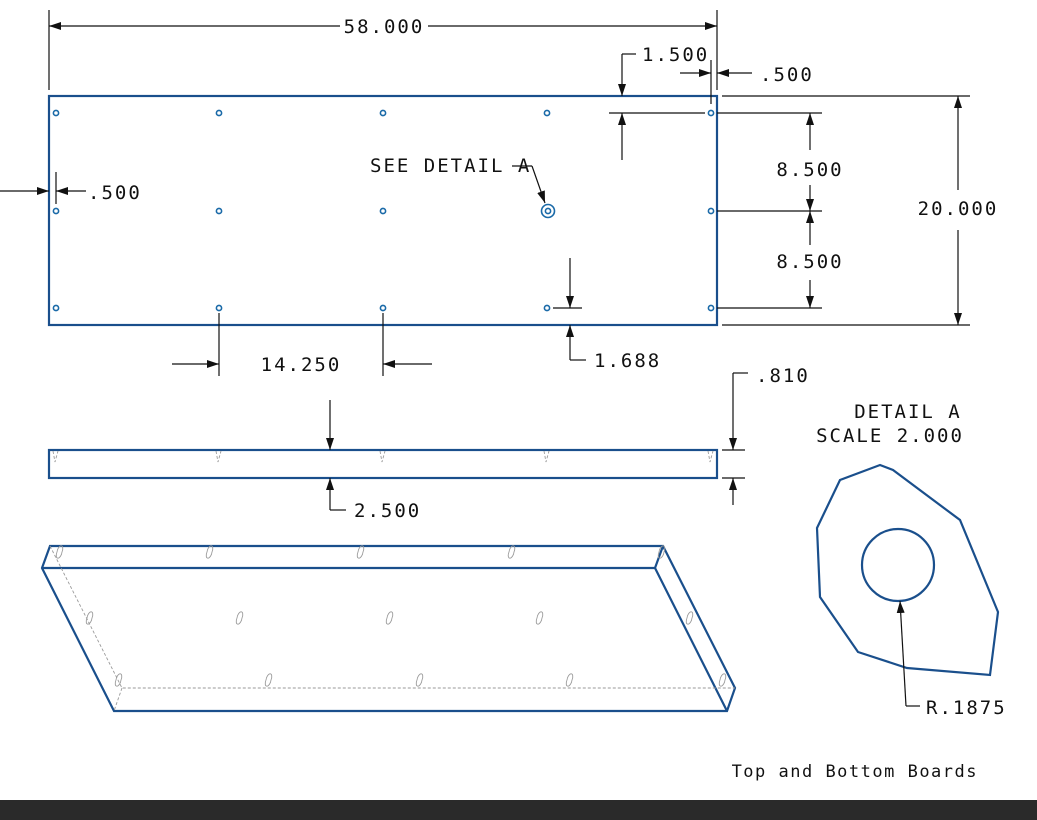  What do you see at coordinates (747, 82) in the screenshot?
I see `dim-edge-offset-right: .500` at bounding box center [747, 82].